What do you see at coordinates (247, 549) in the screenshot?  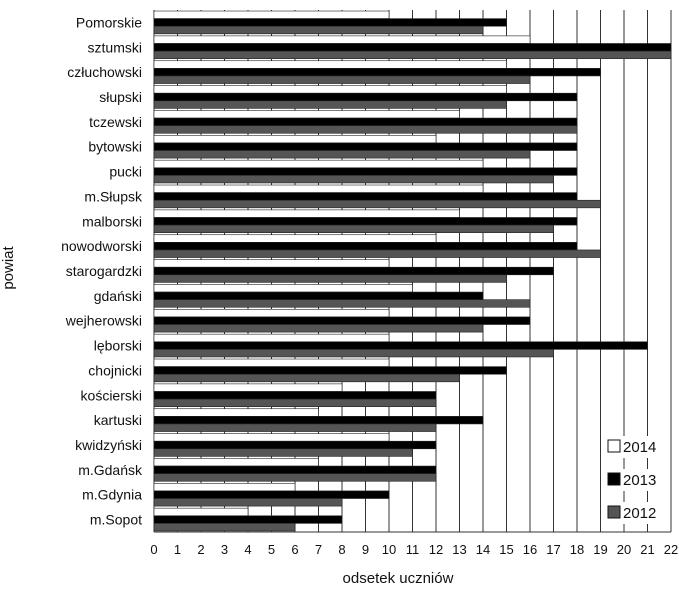 I see `x-tick-label: 4` at bounding box center [247, 549].